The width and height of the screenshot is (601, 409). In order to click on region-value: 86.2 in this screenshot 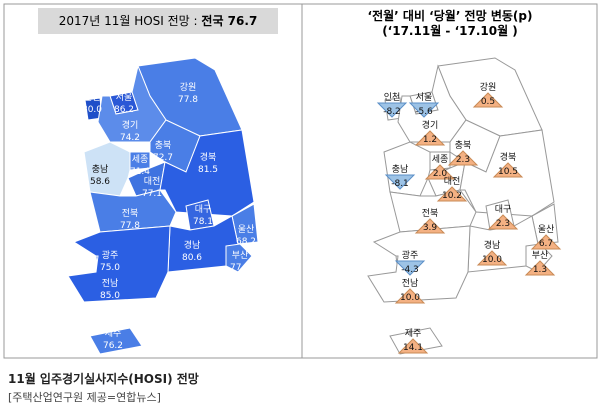, I will do `click(124, 110)`.